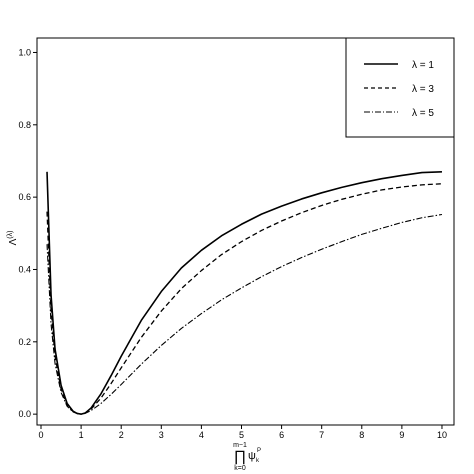 This screenshot has width=474, height=474. I want to click on legend-label-1: λ = 1, so click(423, 65).